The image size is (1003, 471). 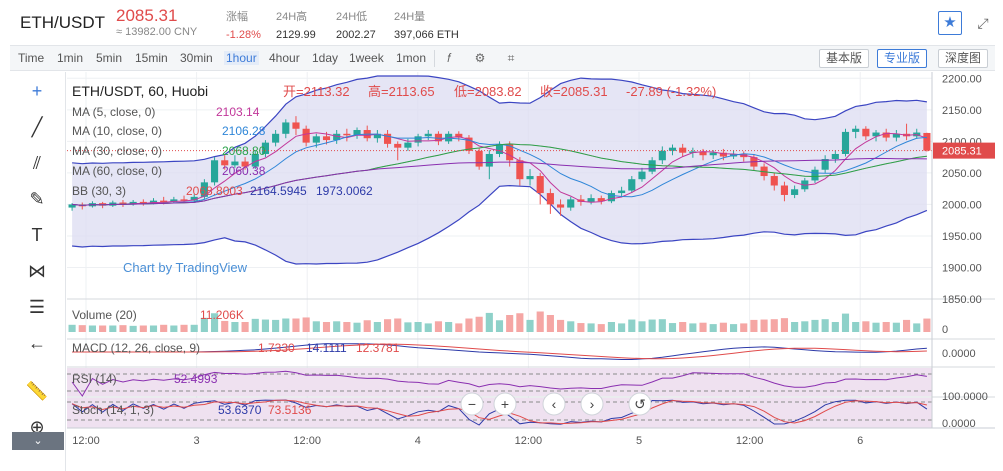 What do you see at coordinates (945, 330) in the screenshot?
I see `volume-axis-label: 0` at bounding box center [945, 330].